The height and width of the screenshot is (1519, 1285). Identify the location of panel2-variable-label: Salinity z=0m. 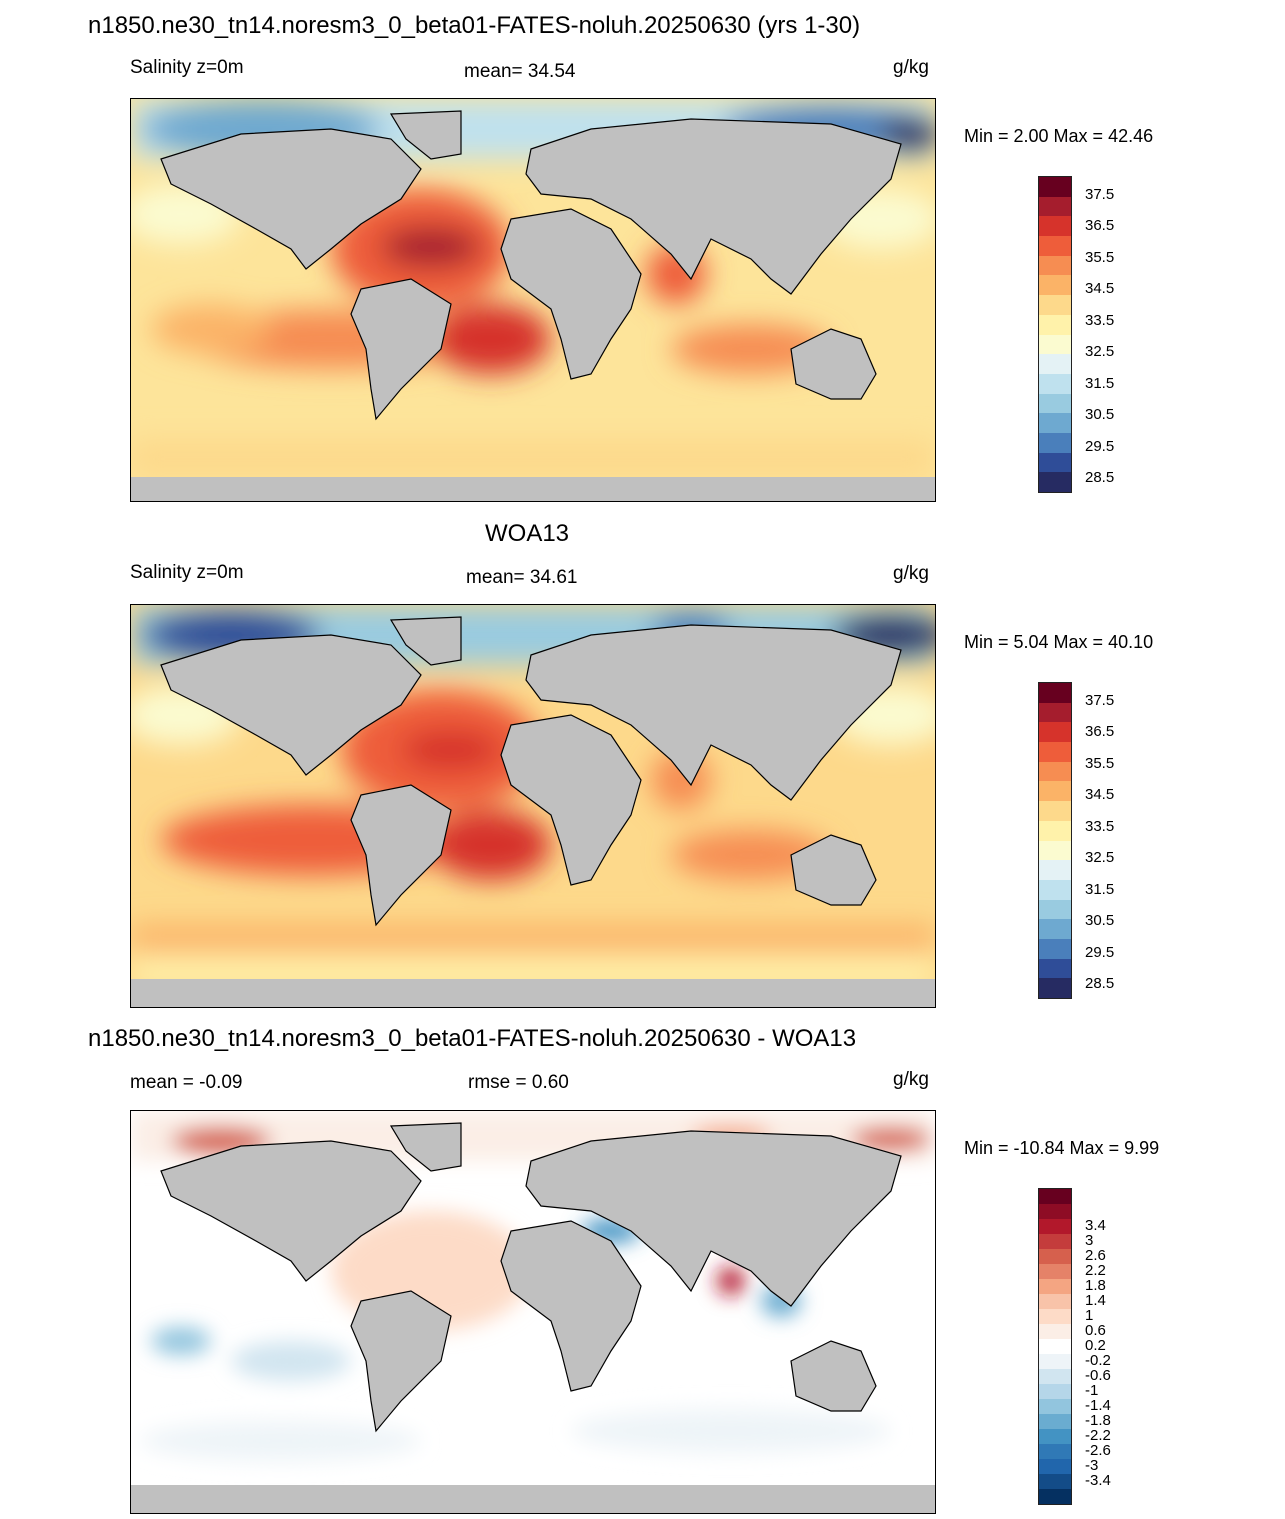
(187, 572).